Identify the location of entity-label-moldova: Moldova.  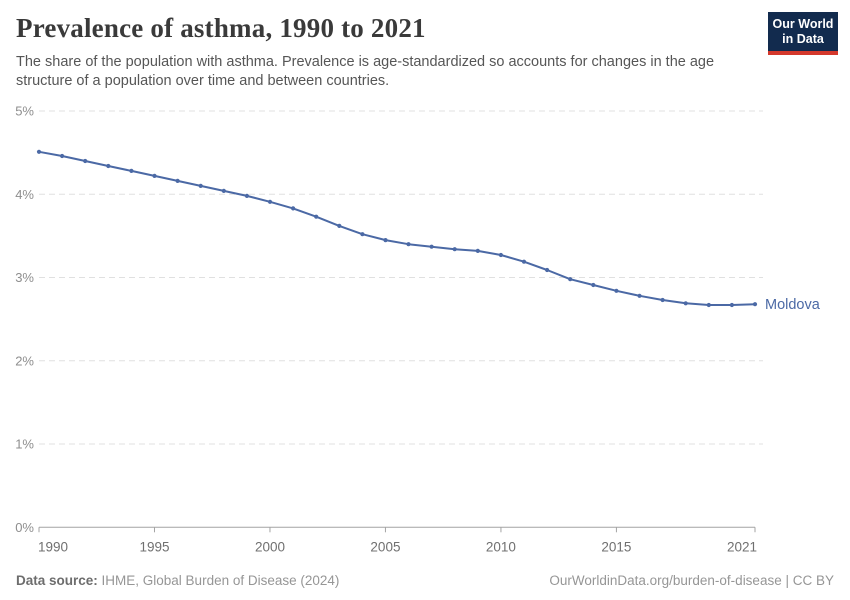
(793, 305).